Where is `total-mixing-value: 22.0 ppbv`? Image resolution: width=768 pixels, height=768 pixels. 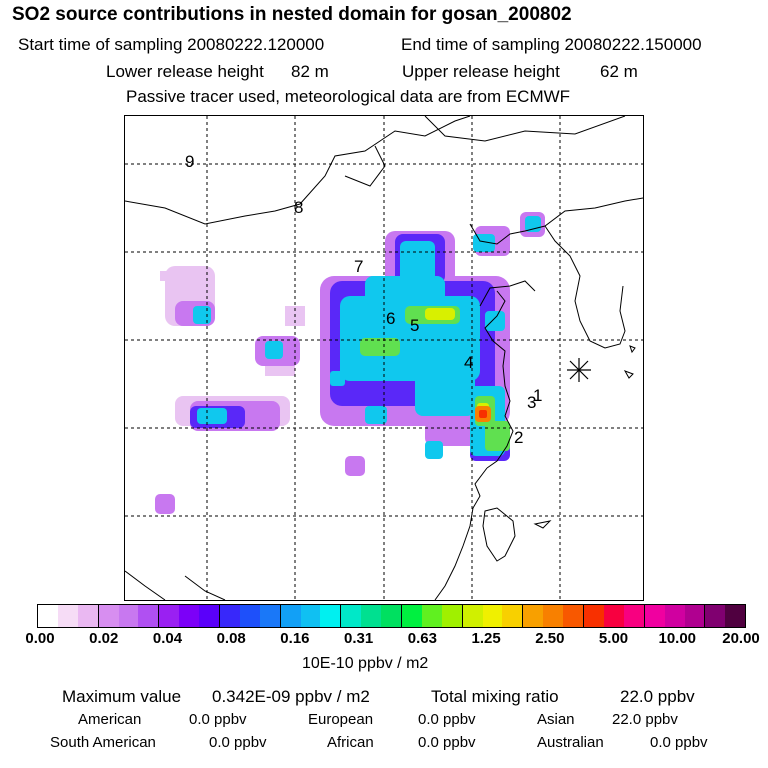 total-mixing-value: 22.0 ppbv is located at coordinates (657, 696).